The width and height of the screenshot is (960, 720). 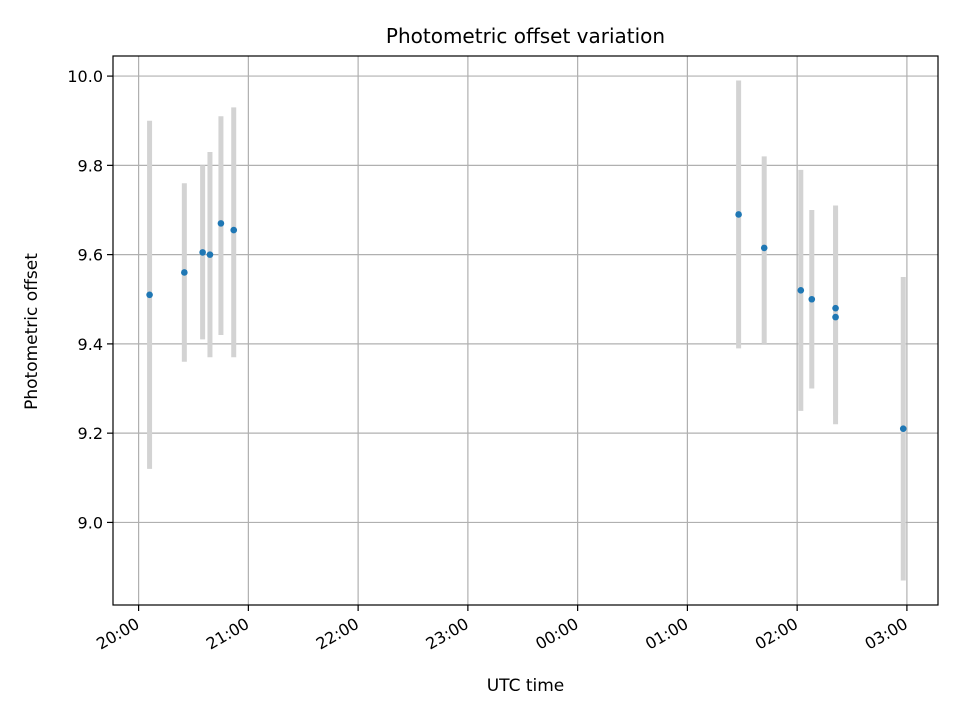 I want to click on x-tick-label: 20:00, so click(x=117, y=634).